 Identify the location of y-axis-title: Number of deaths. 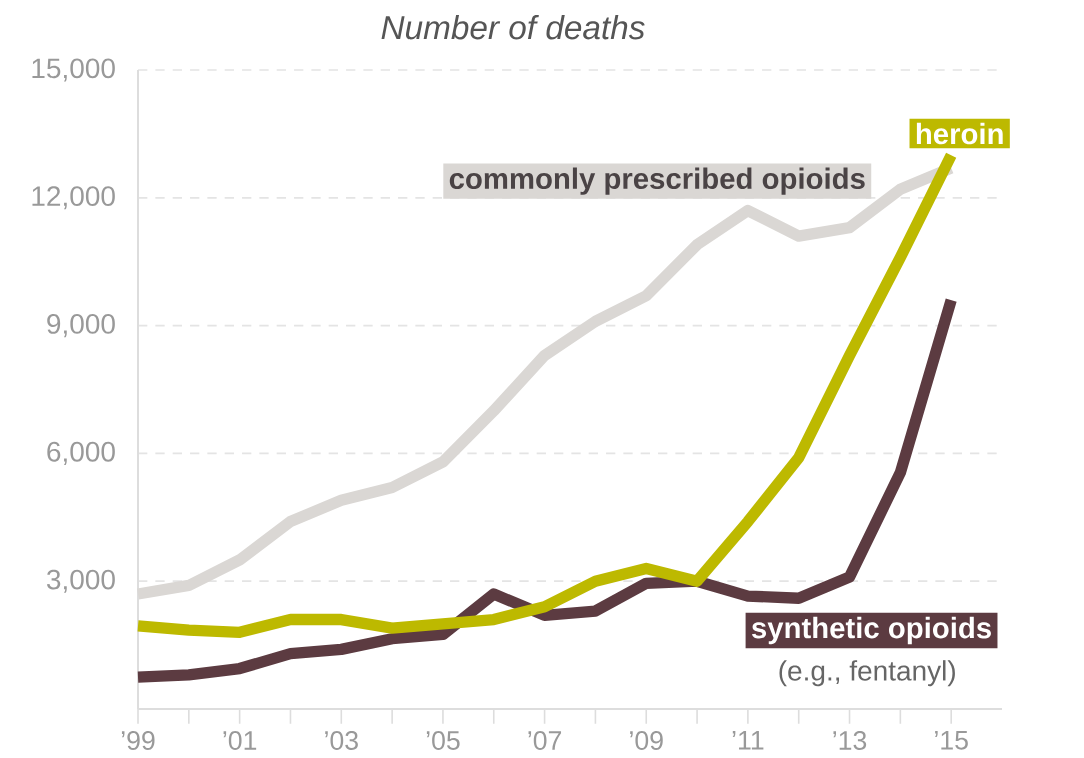
(513, 27).